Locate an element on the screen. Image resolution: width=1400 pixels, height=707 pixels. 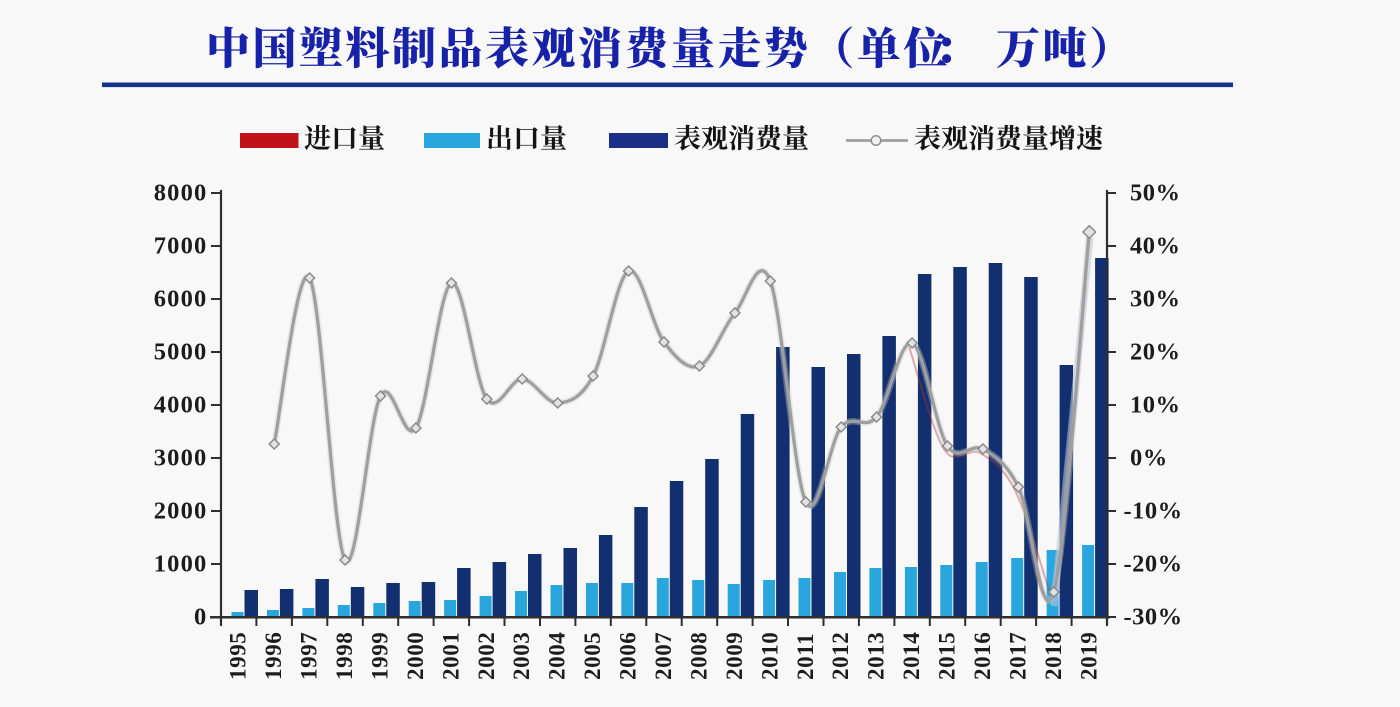
svg-text: 2008 is located at coordinates (698, 656).